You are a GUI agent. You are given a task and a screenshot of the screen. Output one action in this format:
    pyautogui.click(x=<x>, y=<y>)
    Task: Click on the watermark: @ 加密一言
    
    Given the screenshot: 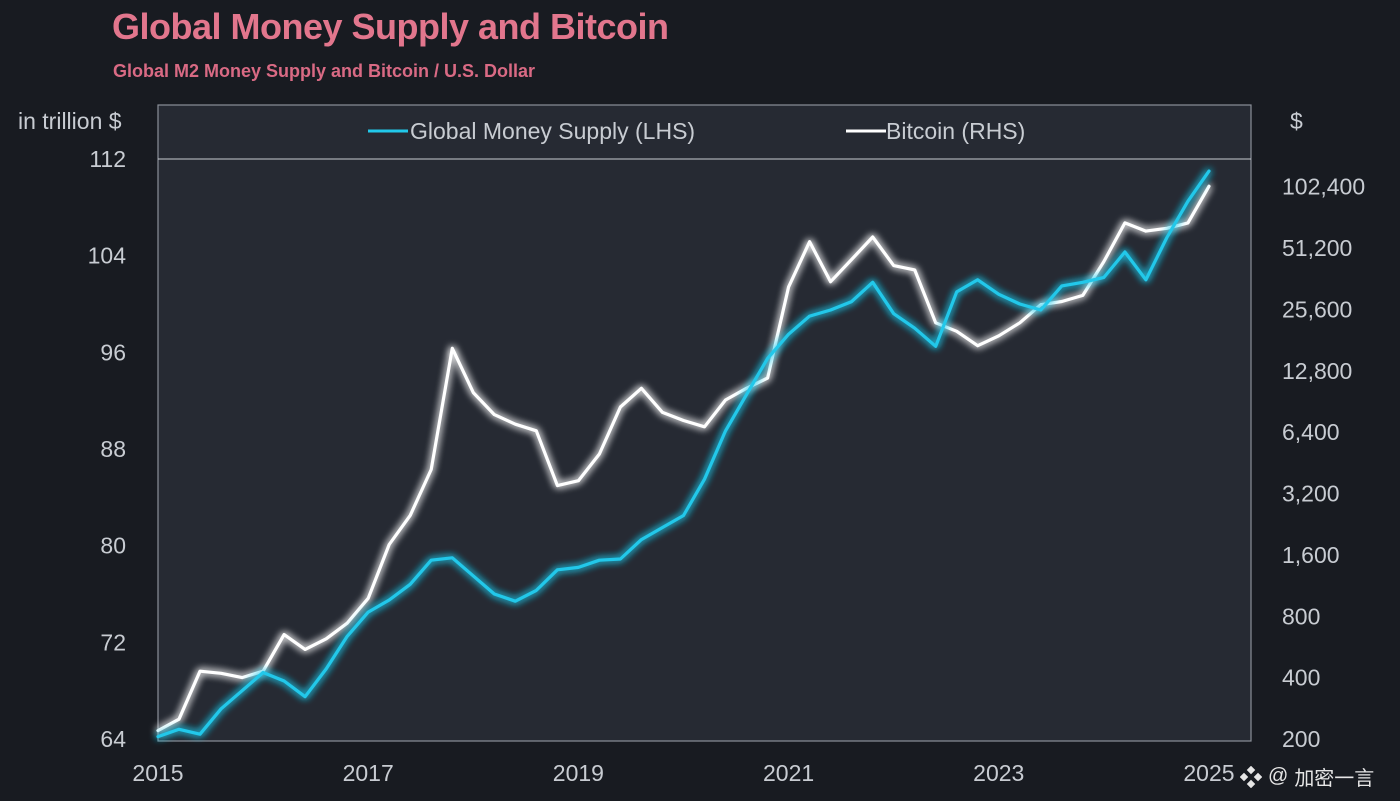 What is the action you would take?
    pyautogui.click(x=1307, y=776)
    